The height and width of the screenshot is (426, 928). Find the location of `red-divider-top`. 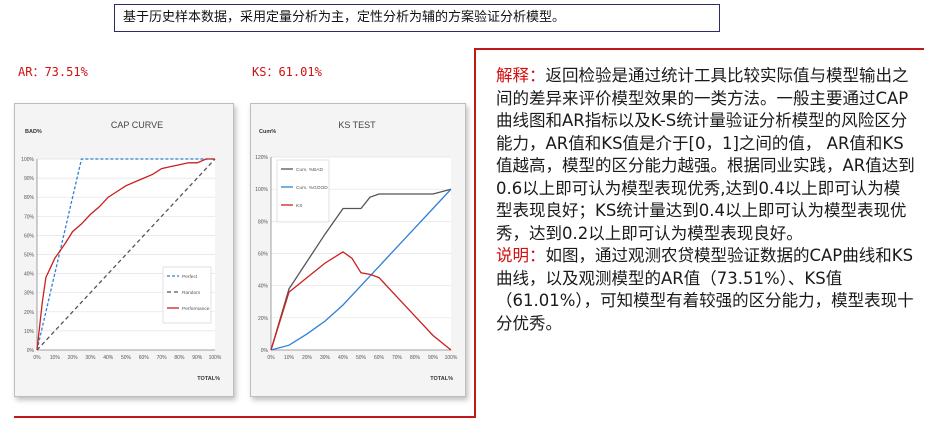

red-divider-top is located at coordinates (699, 49).